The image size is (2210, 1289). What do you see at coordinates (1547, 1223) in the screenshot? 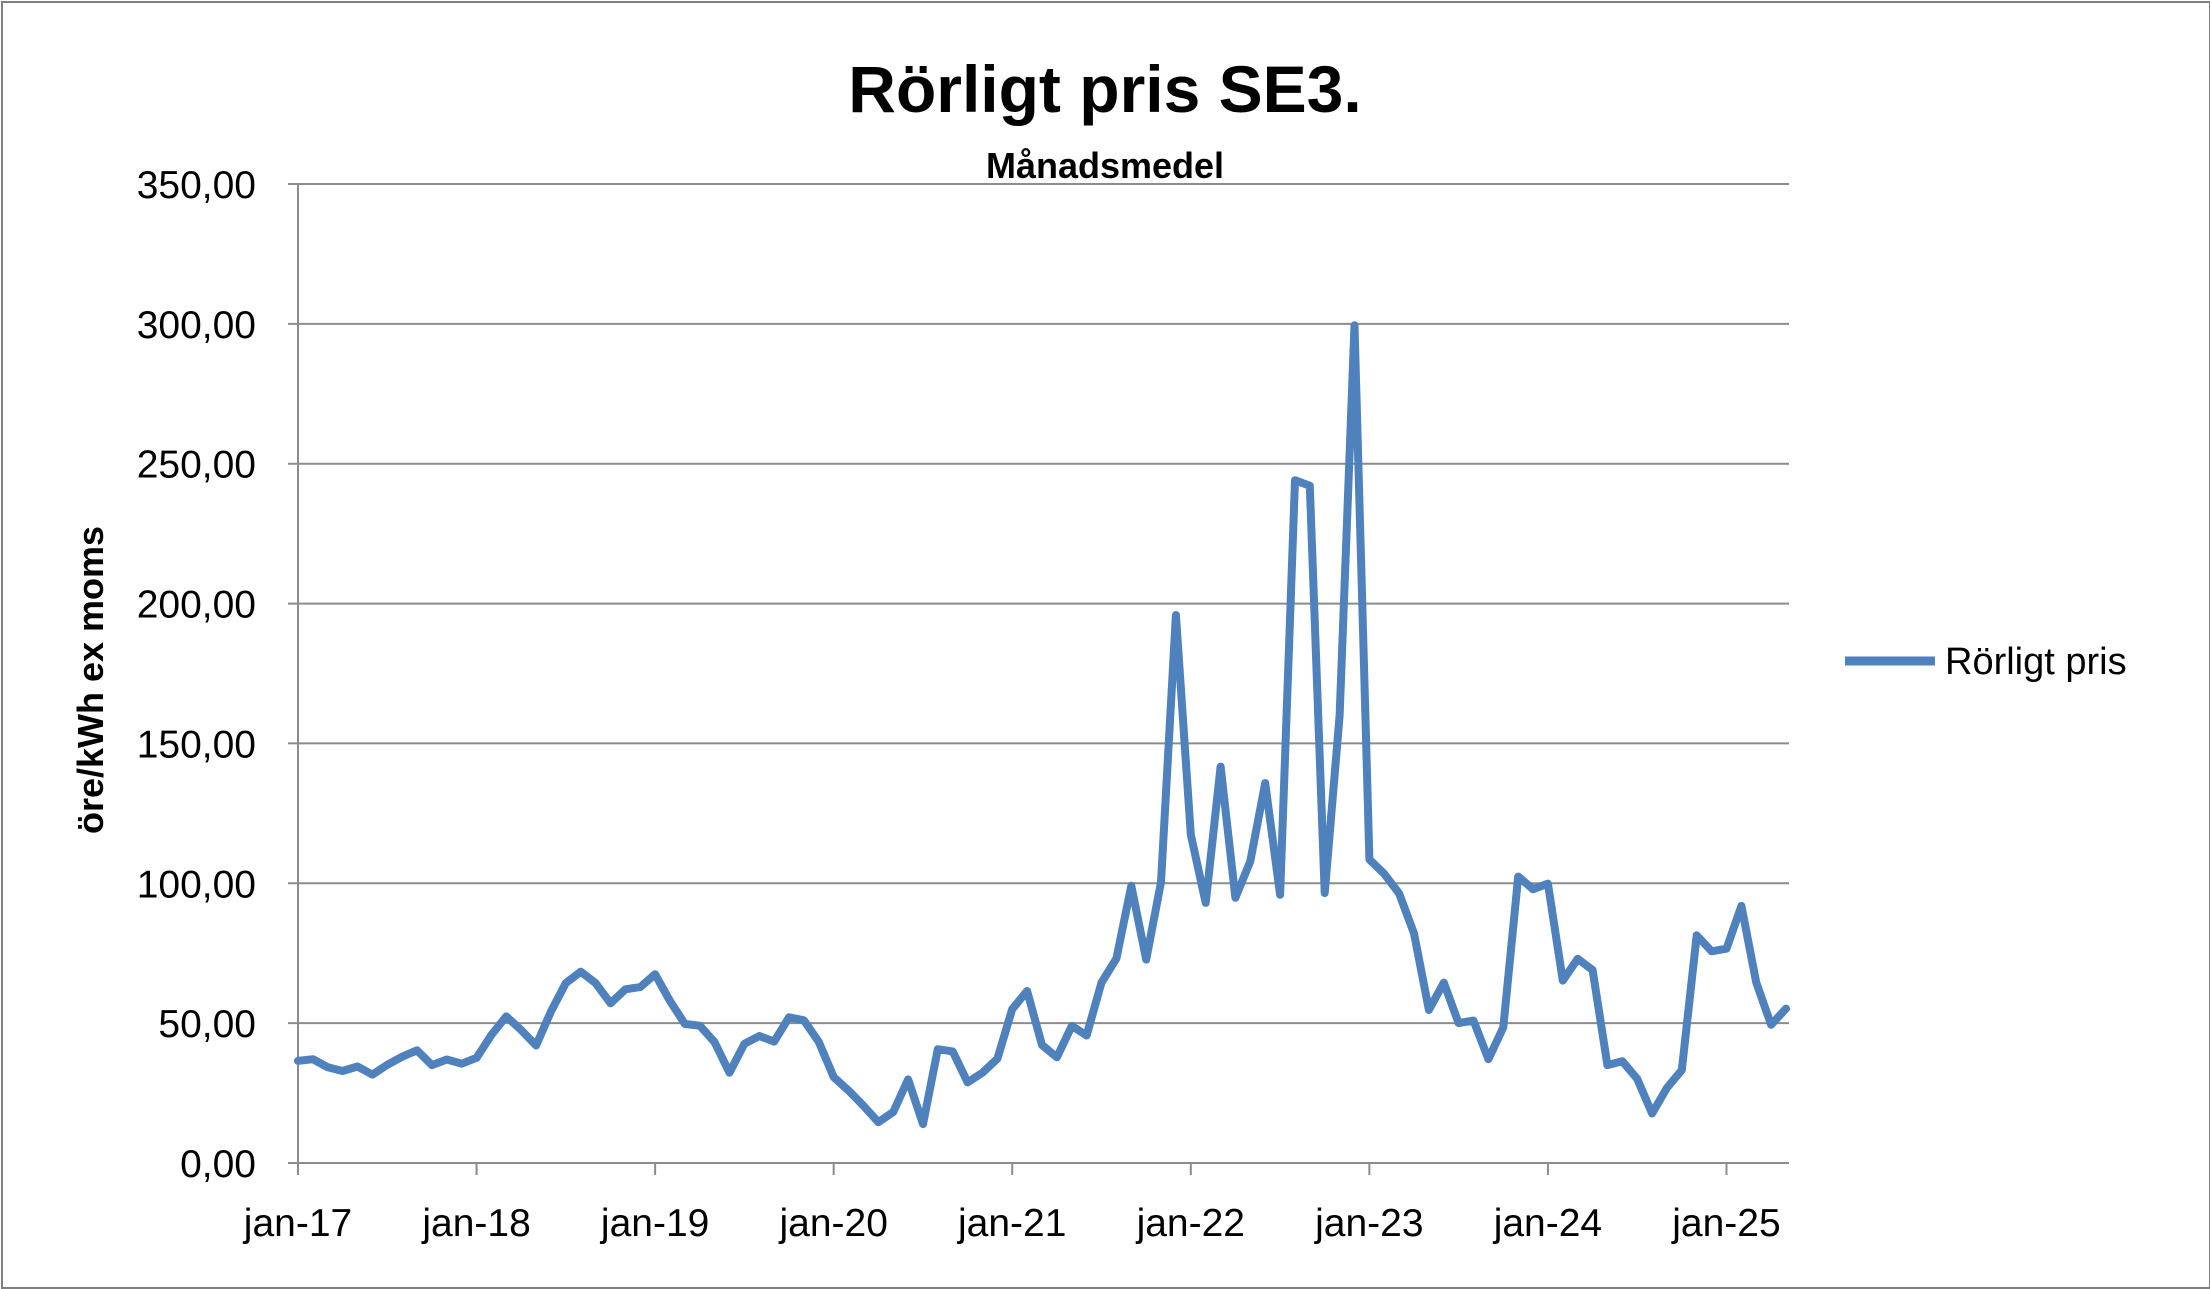
I see `x-tick-label: jan-24` at bounding box center [1547, 1223].